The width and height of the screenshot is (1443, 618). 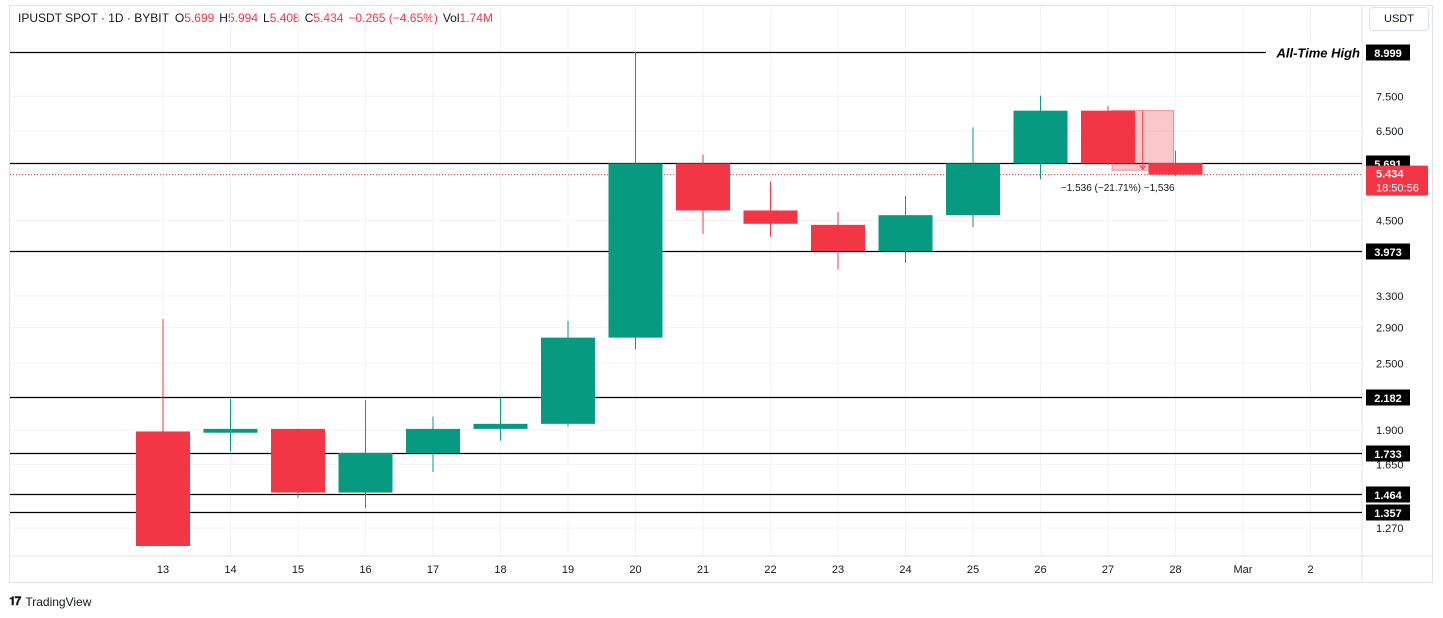 I want to click on x-tick-label: 20, so click(x=635, y=570).